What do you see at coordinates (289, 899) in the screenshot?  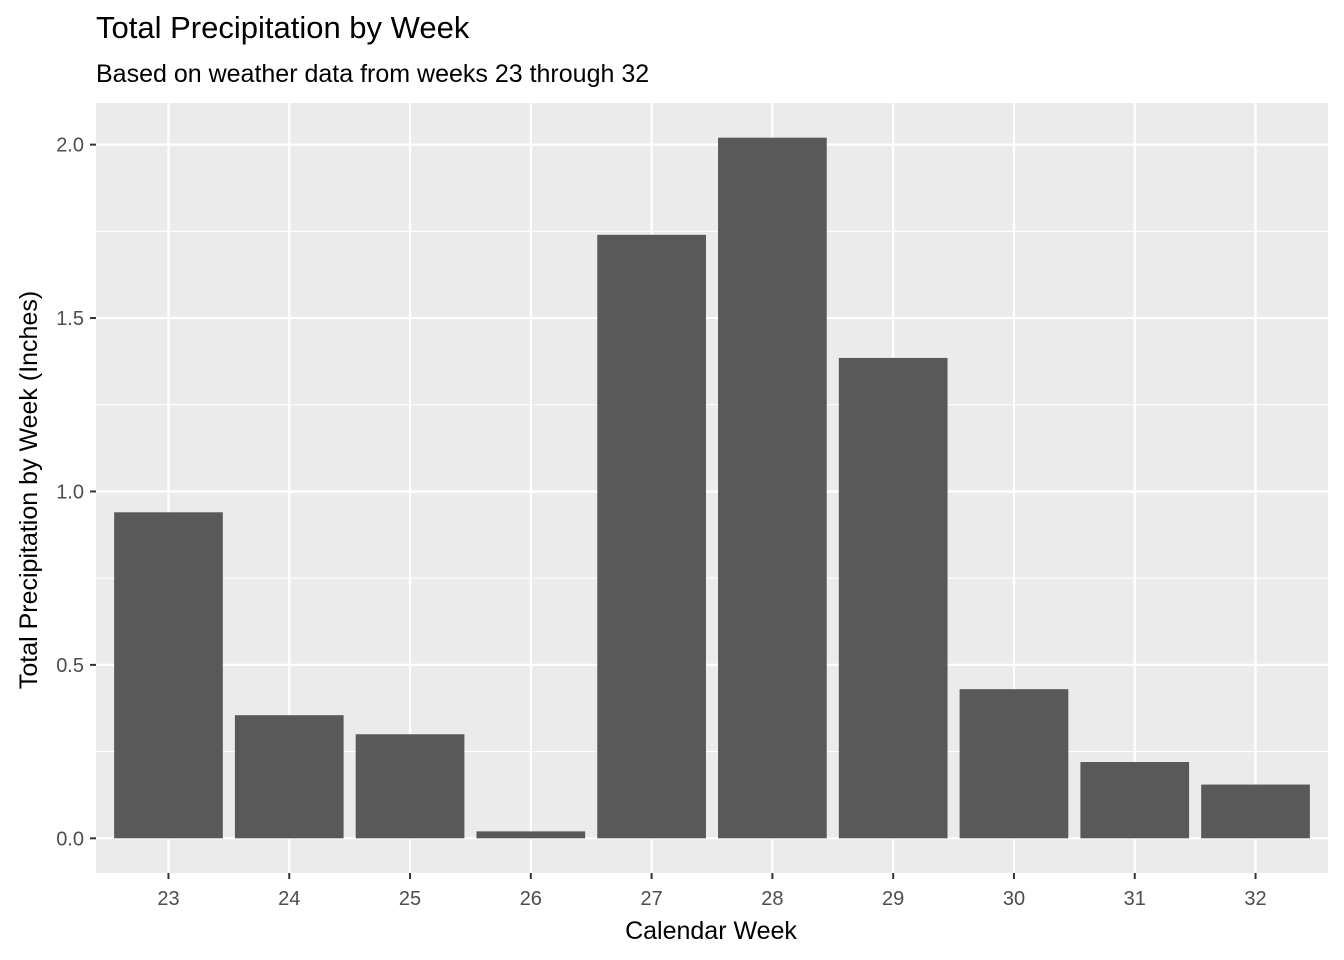 I see `x-tick-label: 24` at bounding box center [289, 899].